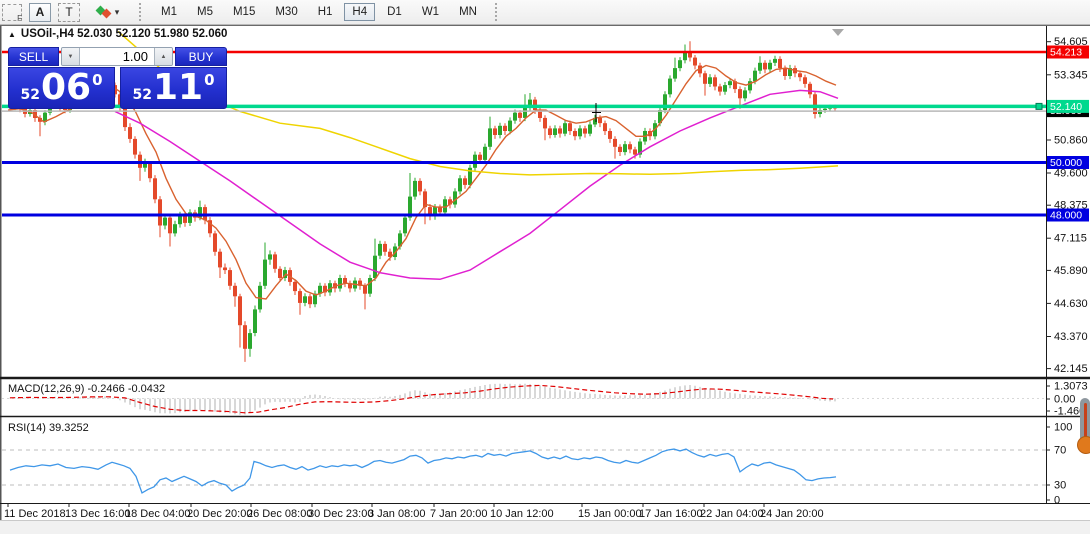  Describe the element at coordinates (12, 34) in the screenshot. I see `collapse-triangle-icon: ▲` at that location.